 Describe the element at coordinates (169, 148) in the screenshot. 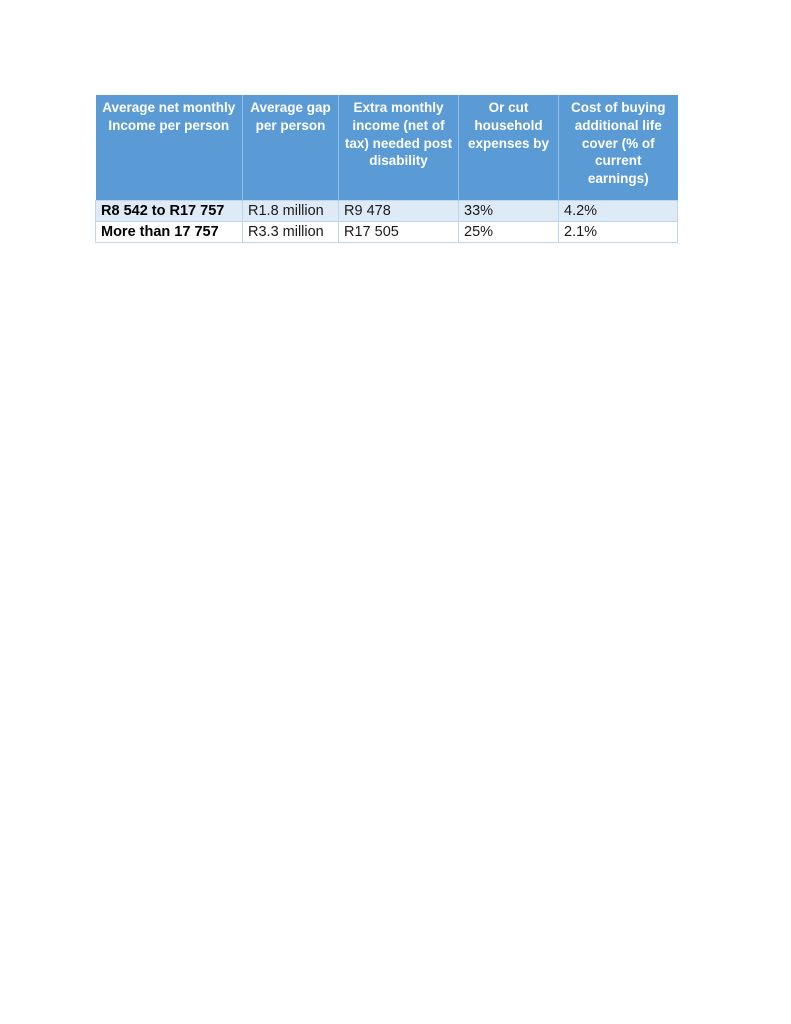

I see `header-cell-income: Average net monthly Income per person` at that location.